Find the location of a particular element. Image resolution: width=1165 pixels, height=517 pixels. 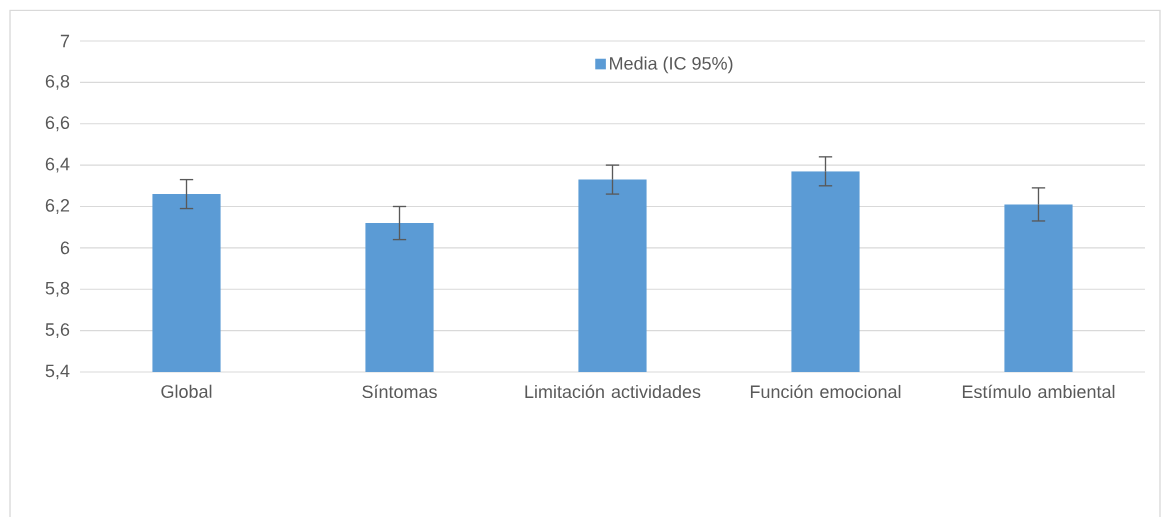

x-tick-label: Limitación actividades is located at coordinates (613, 391).